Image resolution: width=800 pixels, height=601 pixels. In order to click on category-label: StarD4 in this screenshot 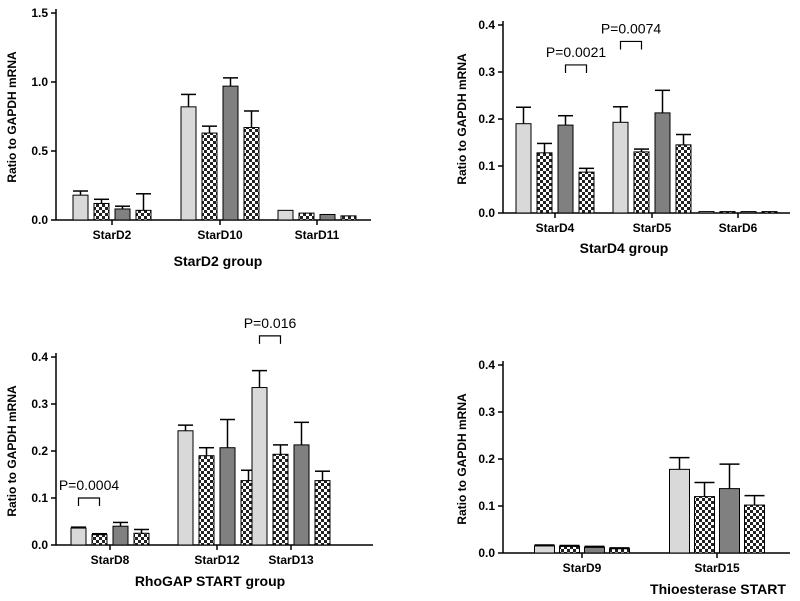, I will do `click(555, 228)`.